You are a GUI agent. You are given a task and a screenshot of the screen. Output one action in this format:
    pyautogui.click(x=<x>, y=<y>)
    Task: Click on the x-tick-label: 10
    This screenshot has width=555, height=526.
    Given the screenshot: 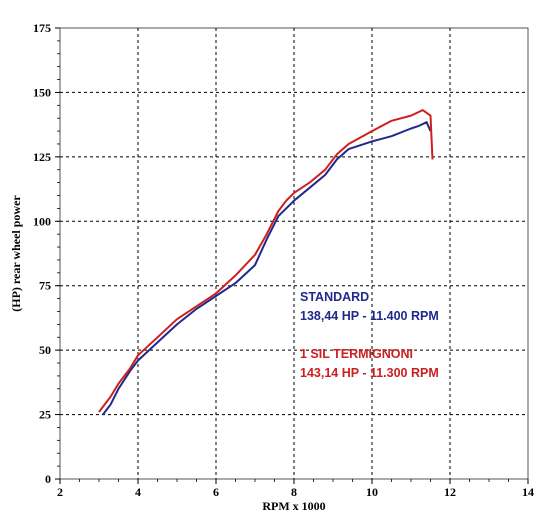 What is the action you would take?
    pyautogui.click(x=372, y=492)
    